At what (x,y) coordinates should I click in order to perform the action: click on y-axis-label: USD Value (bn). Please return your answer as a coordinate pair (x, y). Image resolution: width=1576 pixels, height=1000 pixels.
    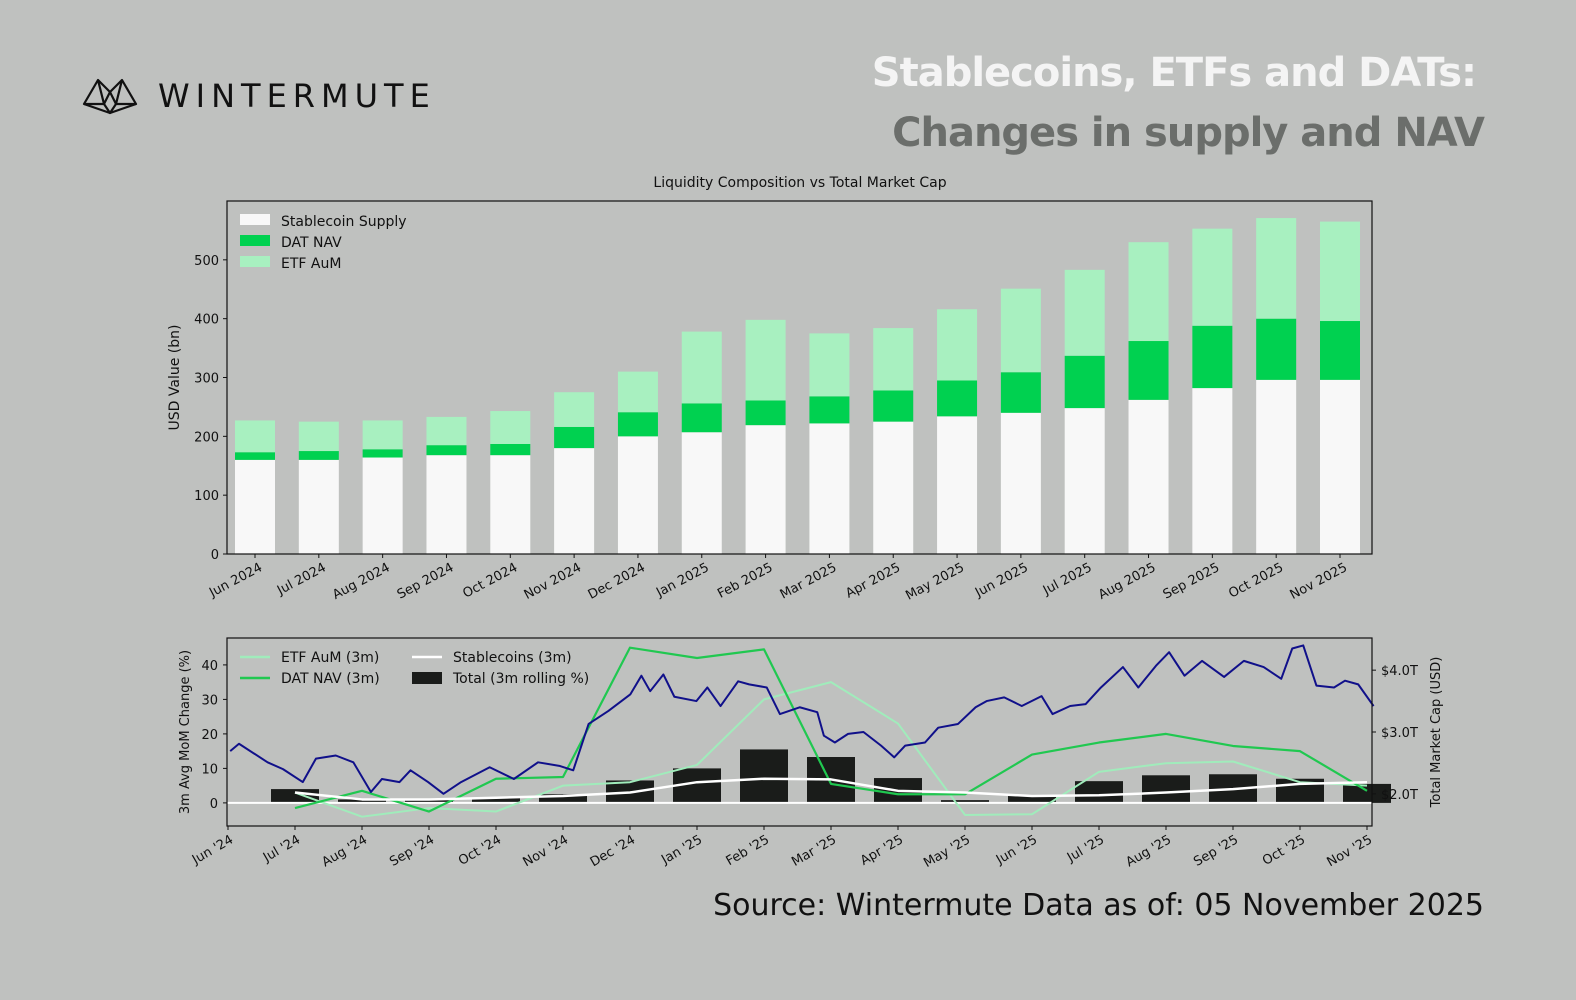
    Looking at the image, I should click on (175, 378).